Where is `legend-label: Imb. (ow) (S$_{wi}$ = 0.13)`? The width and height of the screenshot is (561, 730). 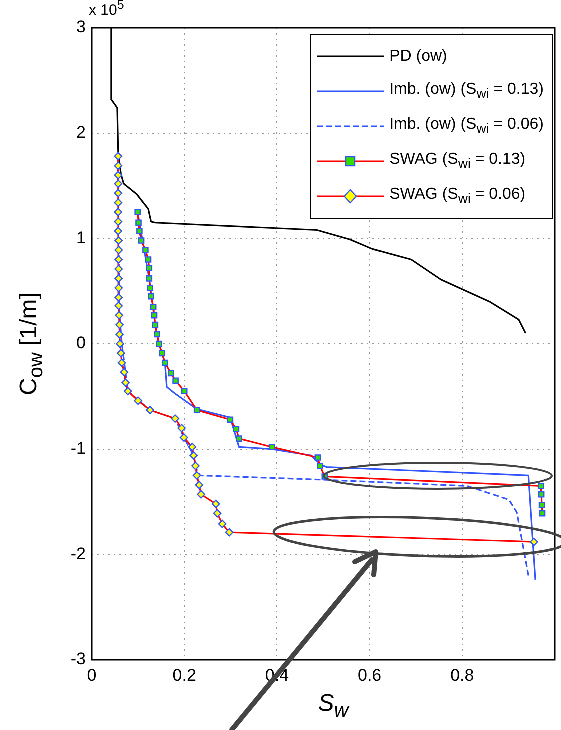 legend-label: Imb. (ow) (S$_{wi}$ = 0.13) is located at coordinates (467, 91).